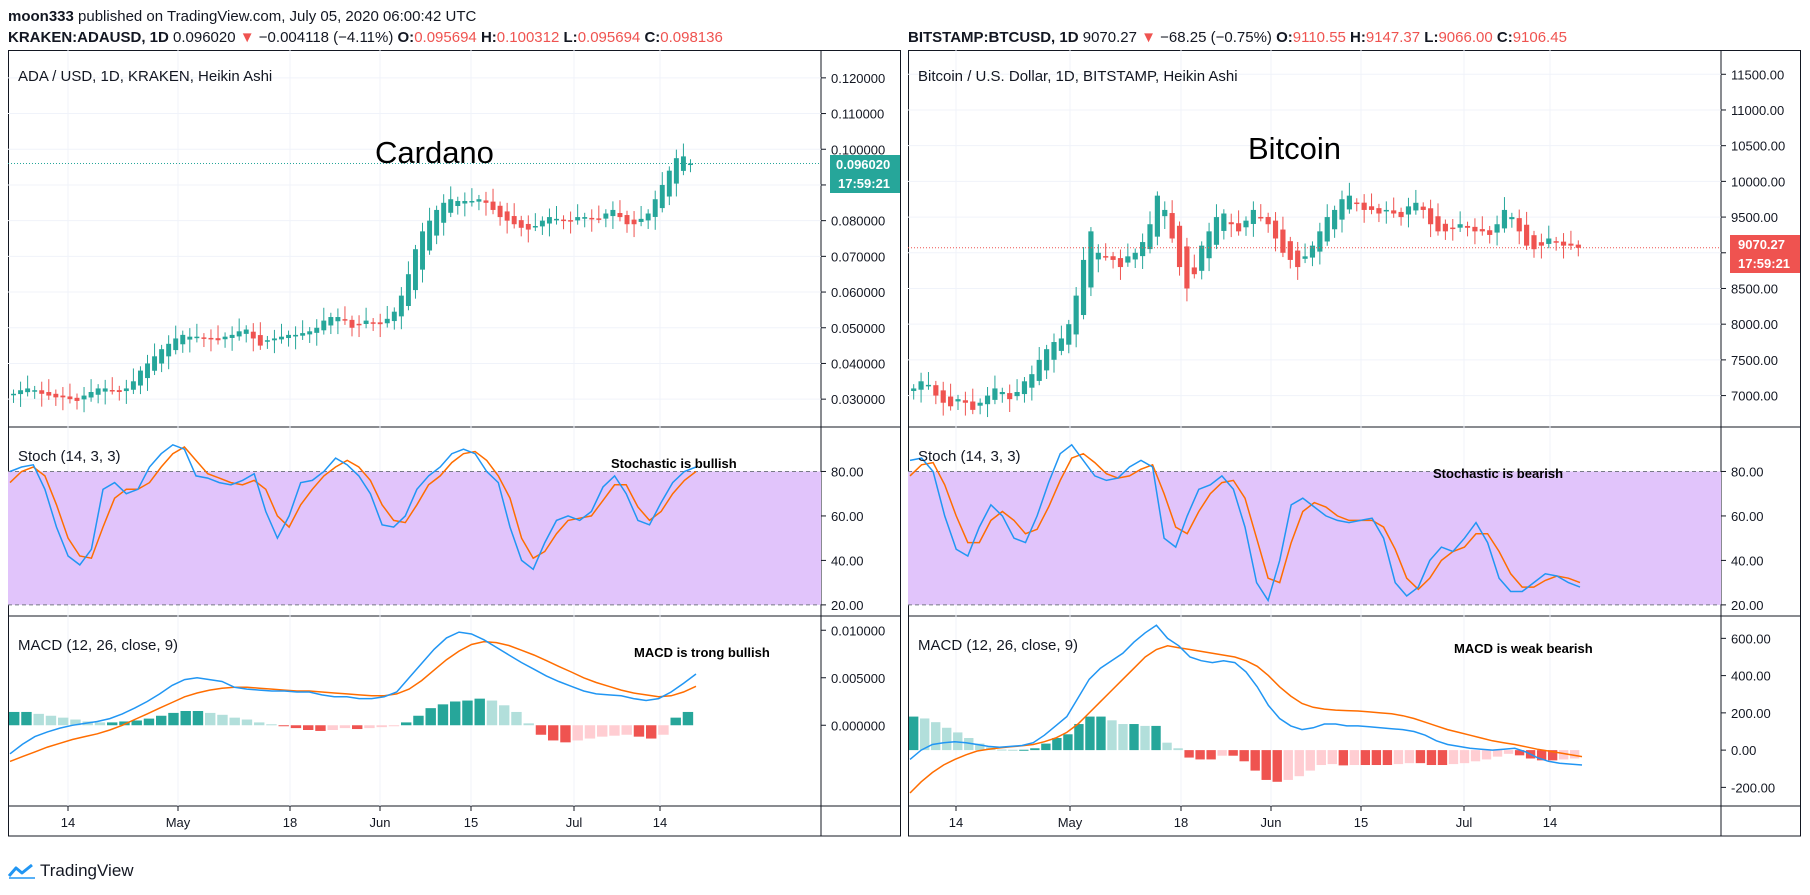 The height and width of the screenshot is (895, 1810). I want to click on x-tick-label: 15, so click(471, 822).